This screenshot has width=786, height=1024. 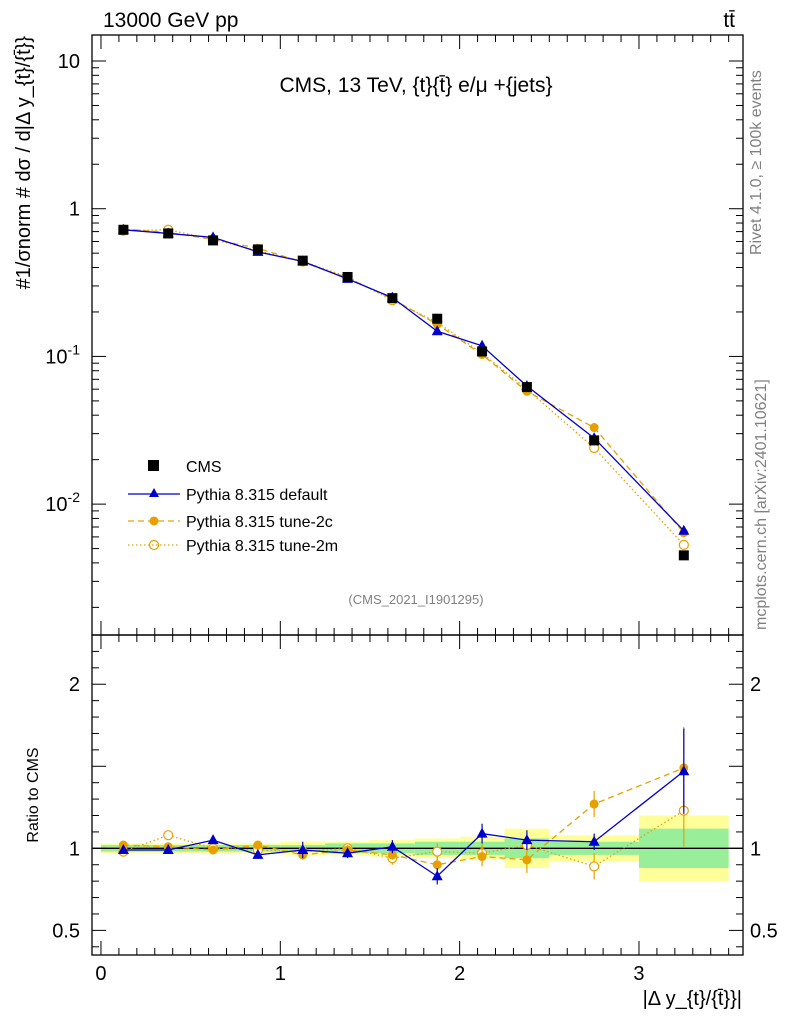 What do you see at coordinates (74, 685) in the screenshot?
I see `ratio-tick-label: 2` at bounding box center [74, 685].